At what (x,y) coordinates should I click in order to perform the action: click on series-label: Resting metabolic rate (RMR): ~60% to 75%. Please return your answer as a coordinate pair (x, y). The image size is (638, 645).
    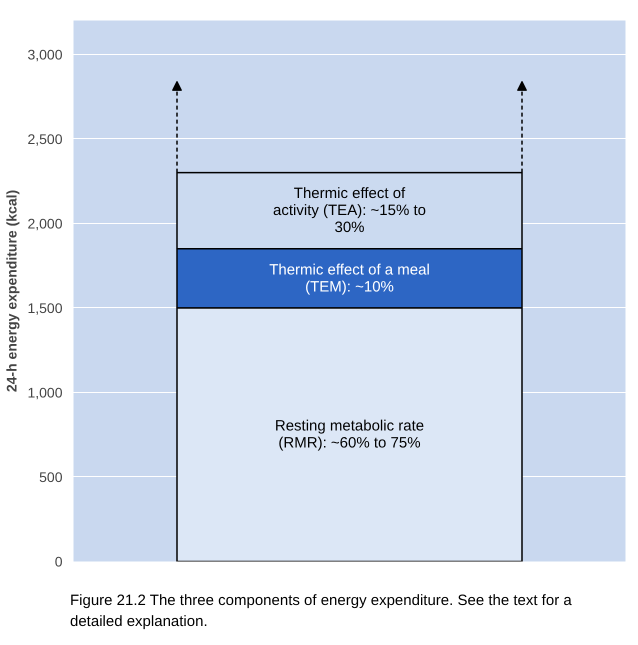
    Looking at the image, I should click on (349, 435).